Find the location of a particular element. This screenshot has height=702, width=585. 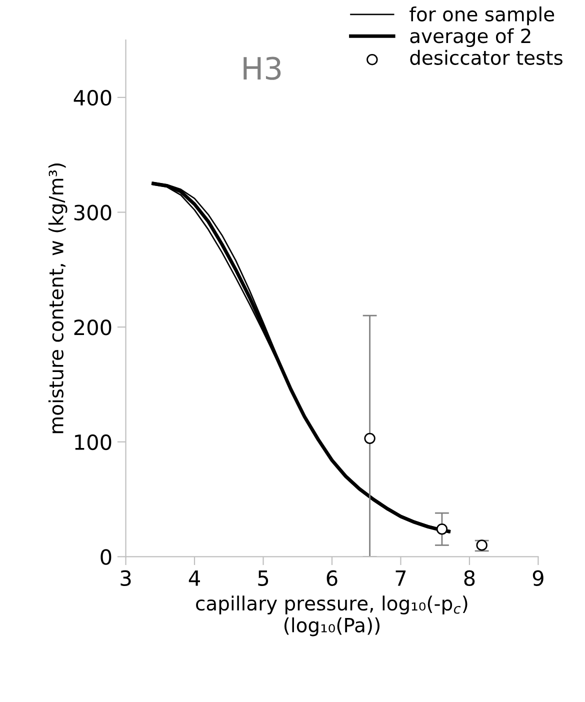

x-tick-label: 7 is located at coordinates (401, 578).